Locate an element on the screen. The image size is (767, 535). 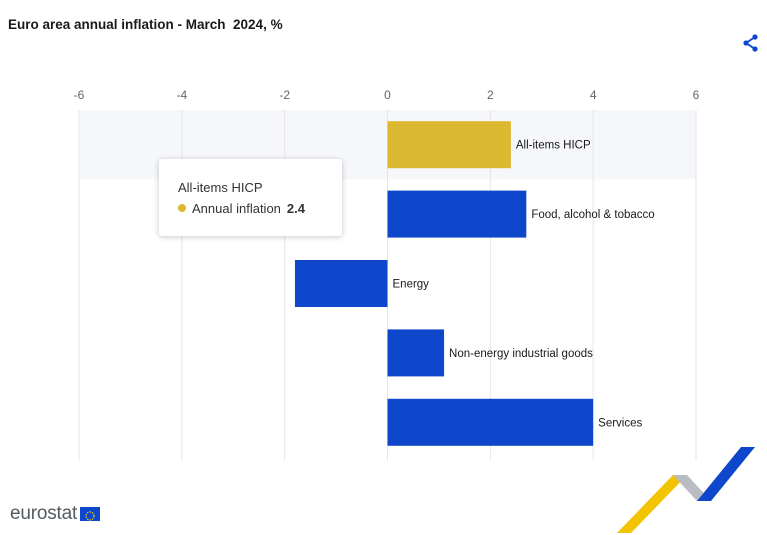
x-tick-label: 6 is located at coordinates (696, 95).